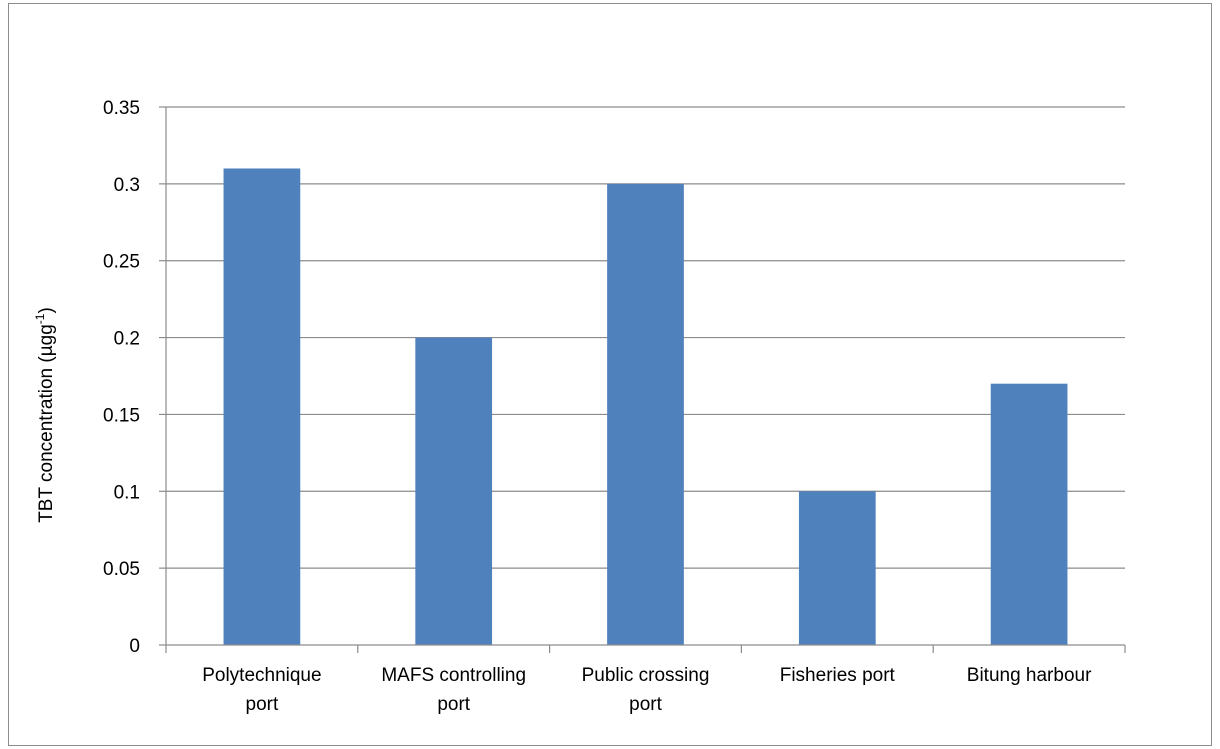 This screenshot has height=749, width=1220. I want to click on x-category-label-line: Bitung harbour, so click(1029, 675).